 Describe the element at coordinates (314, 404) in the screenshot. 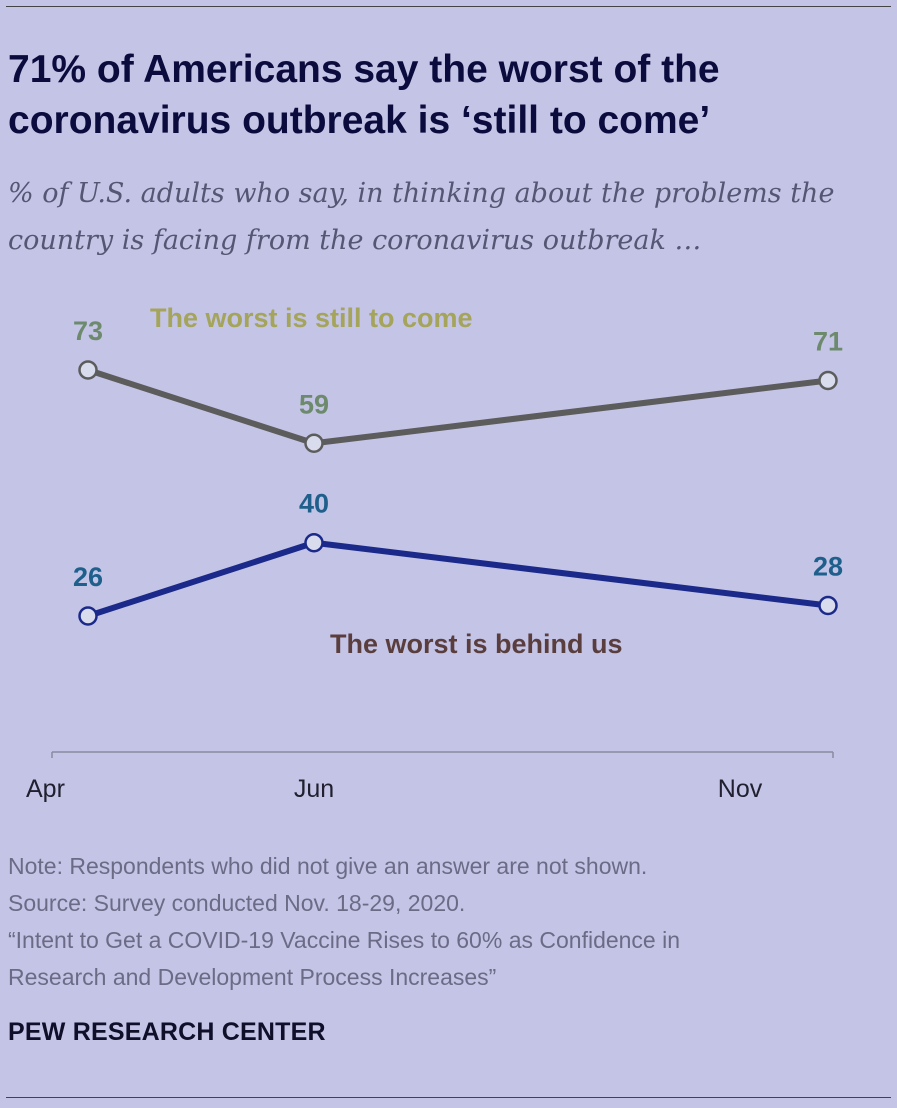

I see `data-label: 59` at that location.